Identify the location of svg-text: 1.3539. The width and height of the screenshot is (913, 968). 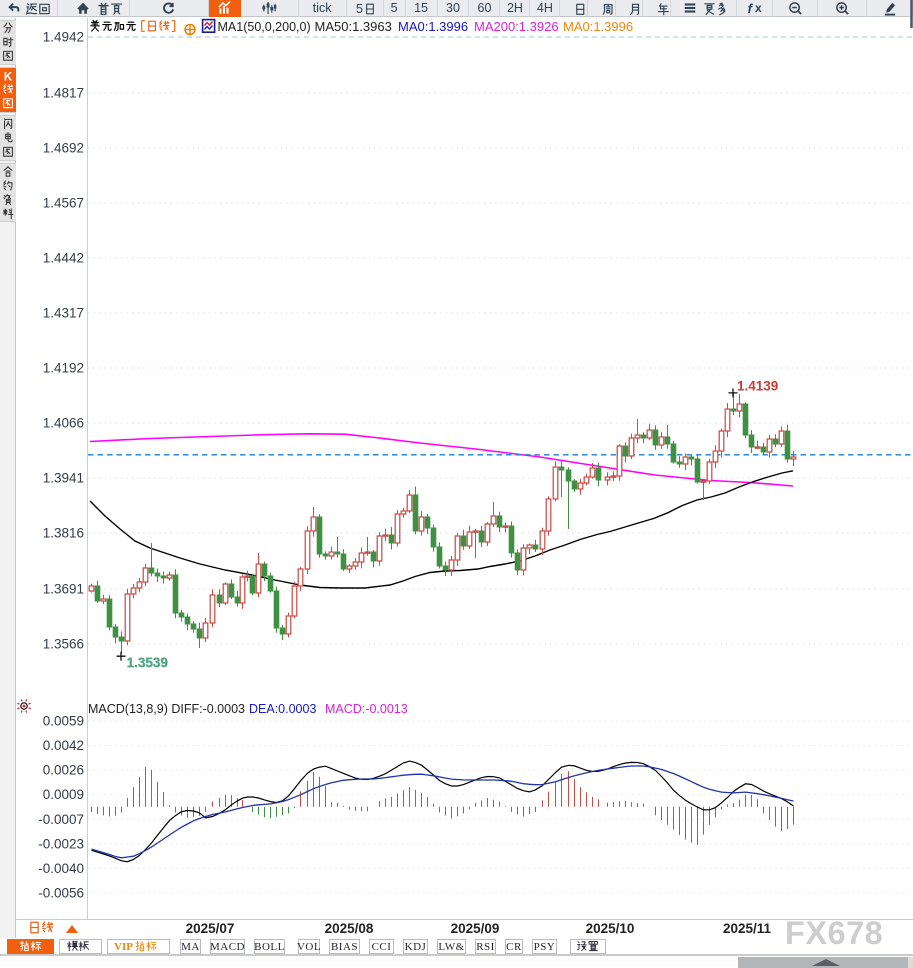
(147, 662).